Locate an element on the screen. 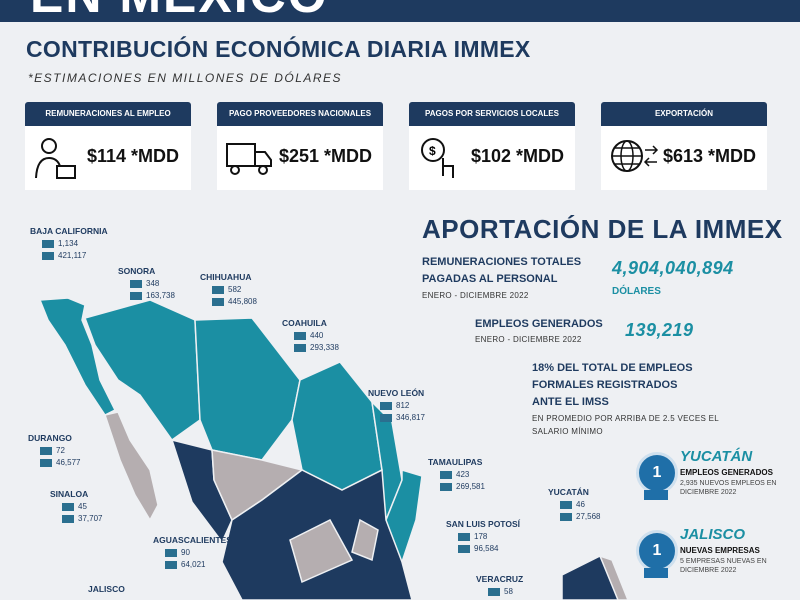  card-body: $114 *MDD is located at coordinates (108, 158).